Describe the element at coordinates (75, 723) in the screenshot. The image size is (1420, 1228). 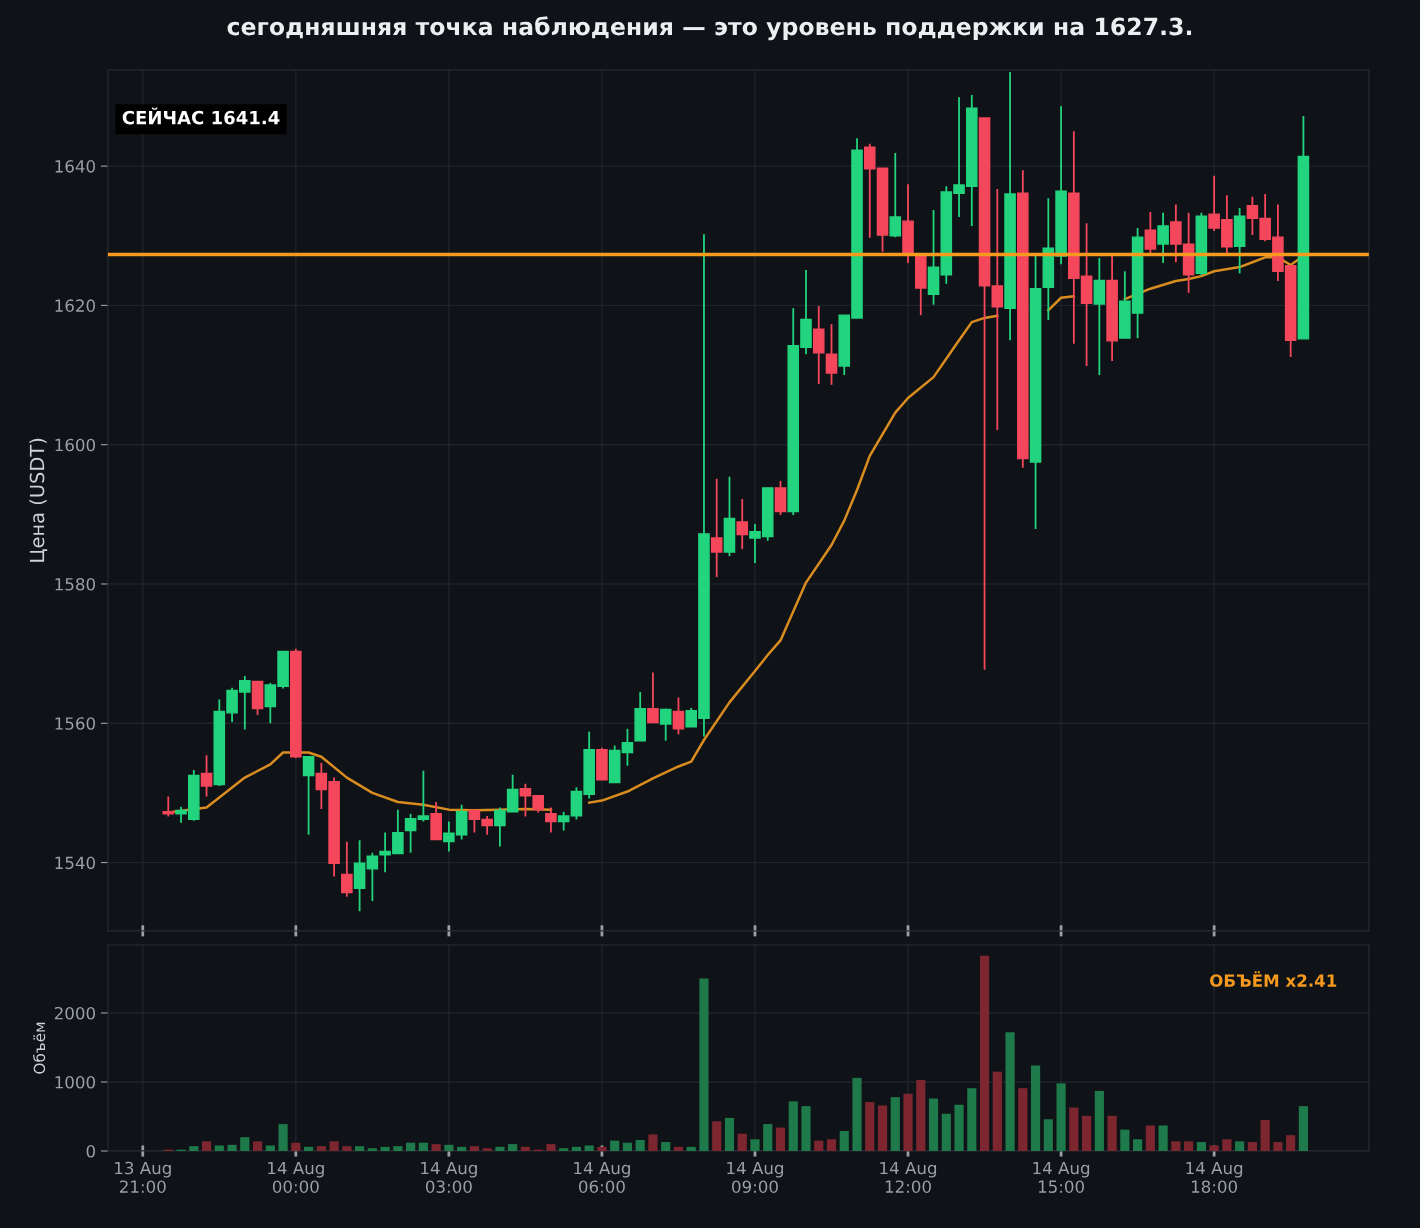
I see `y-tick-label: 1560` at that location.